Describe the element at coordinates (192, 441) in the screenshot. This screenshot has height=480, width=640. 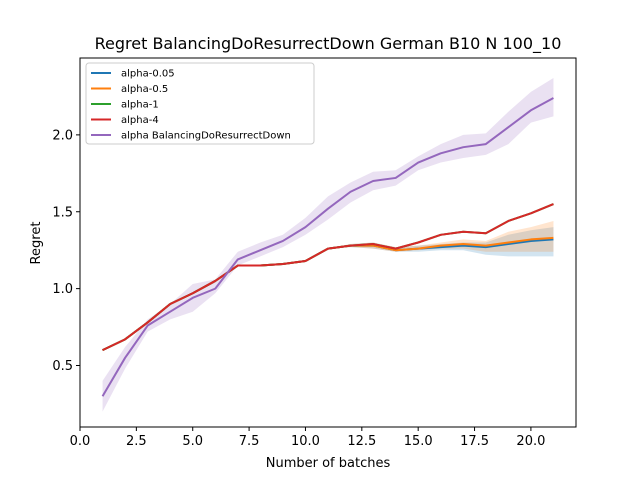
I see `x-tick-label-2: 5.0` at that location.